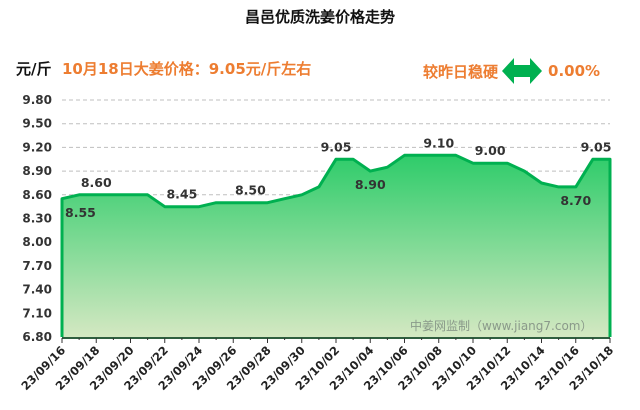  I want to click on data-label: 9.10, so click(438, 142).